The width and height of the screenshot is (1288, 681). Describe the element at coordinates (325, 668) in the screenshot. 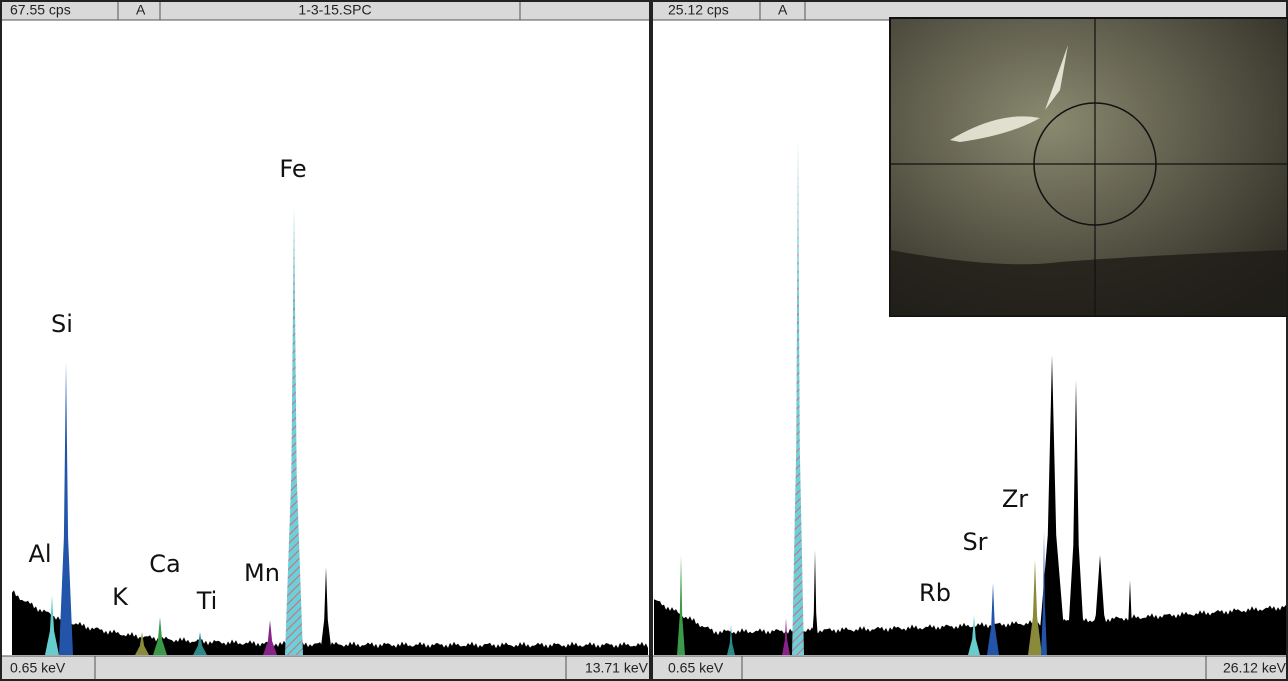

I see `footer-left: 0.65 keV 13.71 keV` at that location.